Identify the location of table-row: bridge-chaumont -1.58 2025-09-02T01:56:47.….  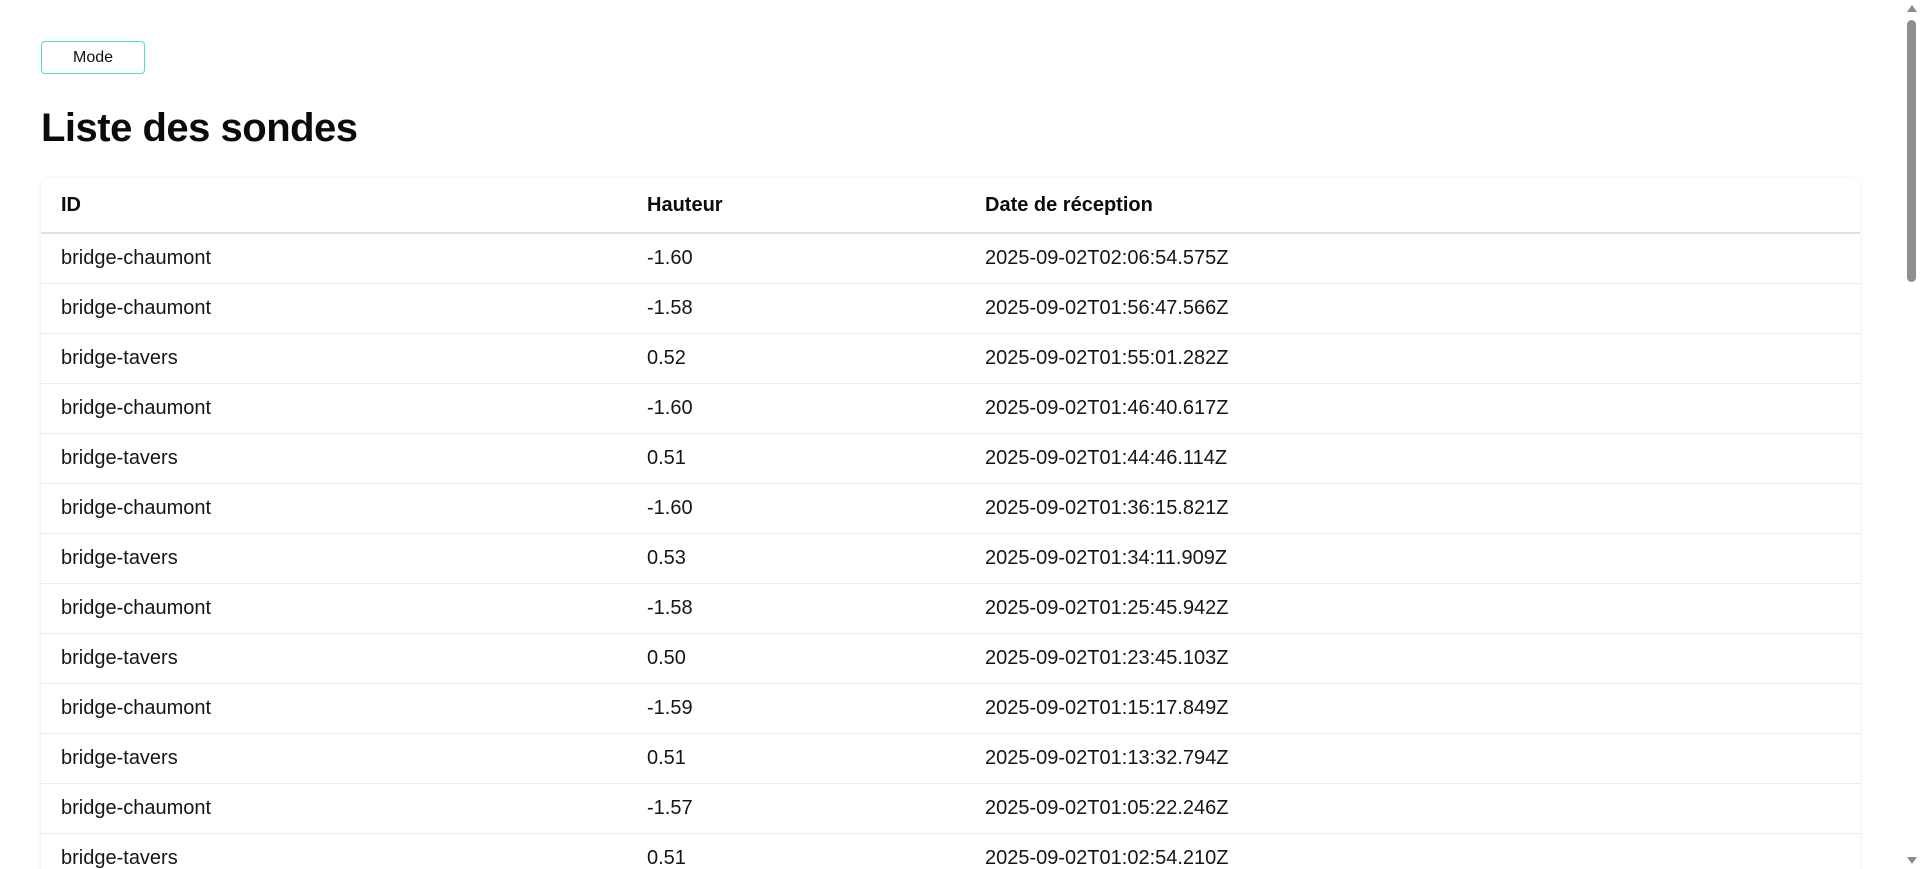
(950, 308).